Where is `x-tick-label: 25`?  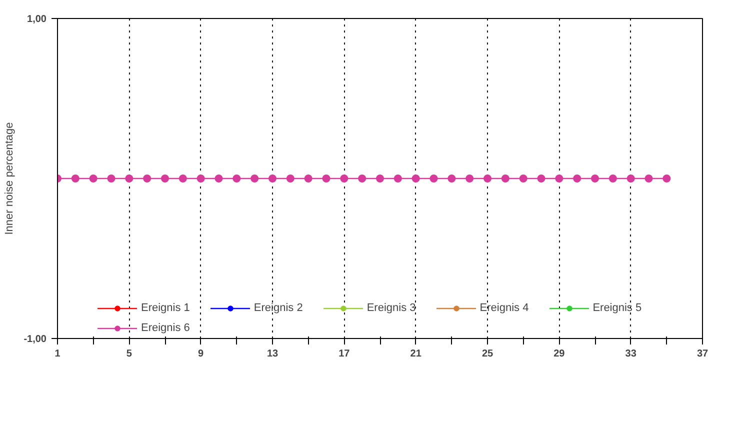
x-tick-label: 25 is located at coordinates (488, 354).